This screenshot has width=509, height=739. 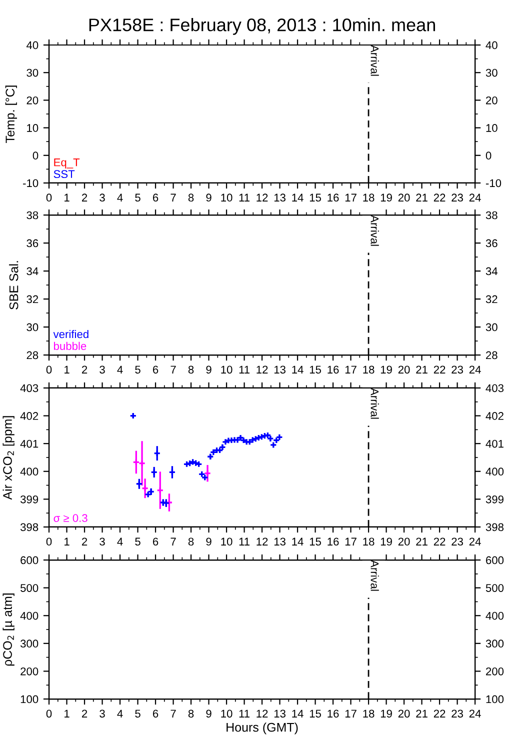 I want to click on y-axis-title: Temp. [°C], so click(x=11, y=114).